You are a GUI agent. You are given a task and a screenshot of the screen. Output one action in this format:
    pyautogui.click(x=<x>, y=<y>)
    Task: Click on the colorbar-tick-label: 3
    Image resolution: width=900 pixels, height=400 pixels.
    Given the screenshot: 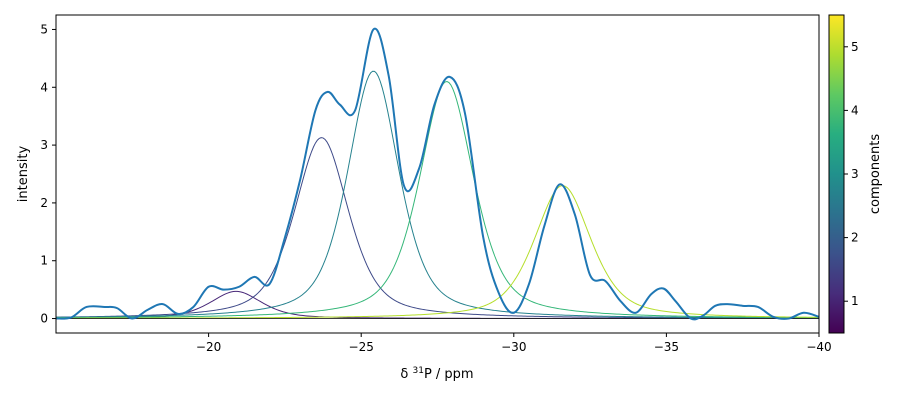 What is the action you would take?
    pyautogui.click(x=855, y=174)
    